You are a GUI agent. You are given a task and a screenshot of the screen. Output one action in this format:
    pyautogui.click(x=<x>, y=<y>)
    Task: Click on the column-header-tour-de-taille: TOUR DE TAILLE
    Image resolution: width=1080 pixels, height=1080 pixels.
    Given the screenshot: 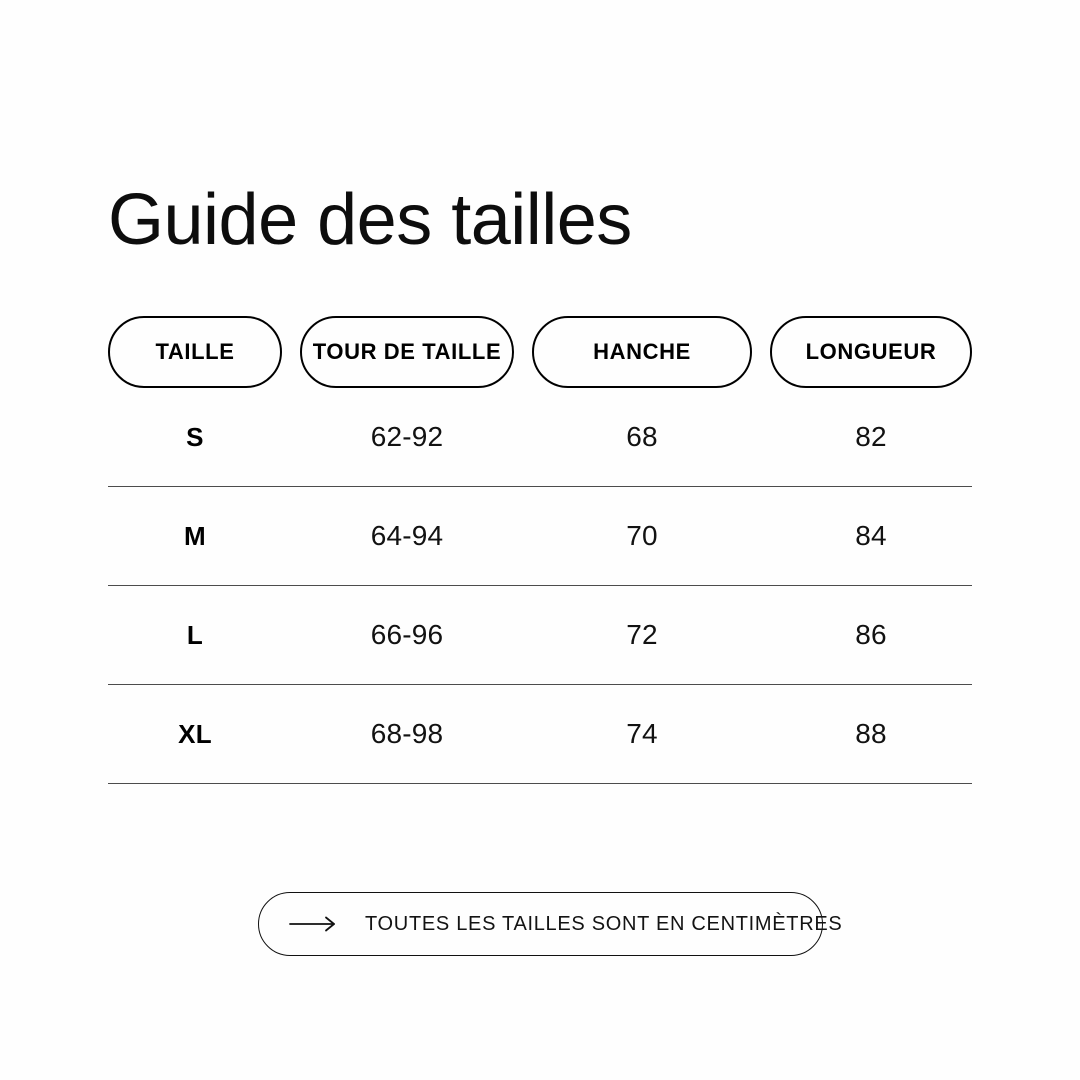 What is the action you would take?
    pyautogui.click(x=407, y=352)
    